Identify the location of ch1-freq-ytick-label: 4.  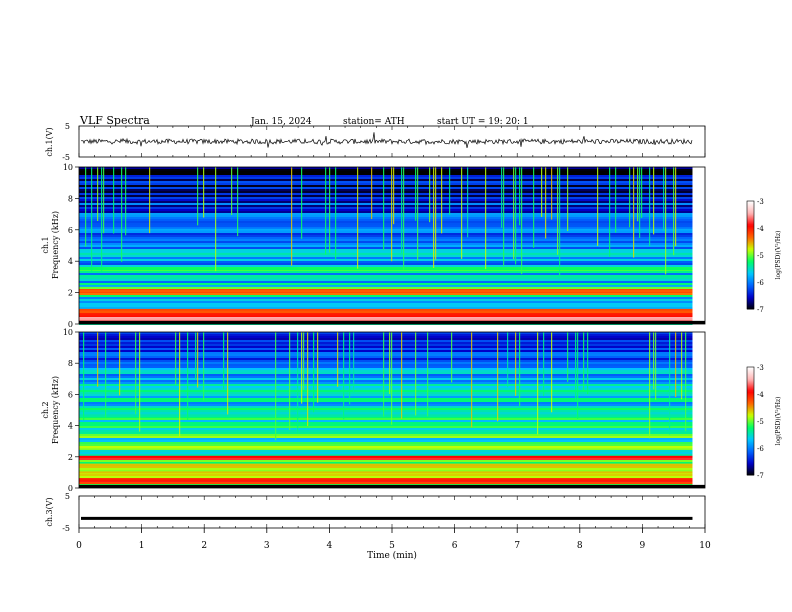
(70, 261).